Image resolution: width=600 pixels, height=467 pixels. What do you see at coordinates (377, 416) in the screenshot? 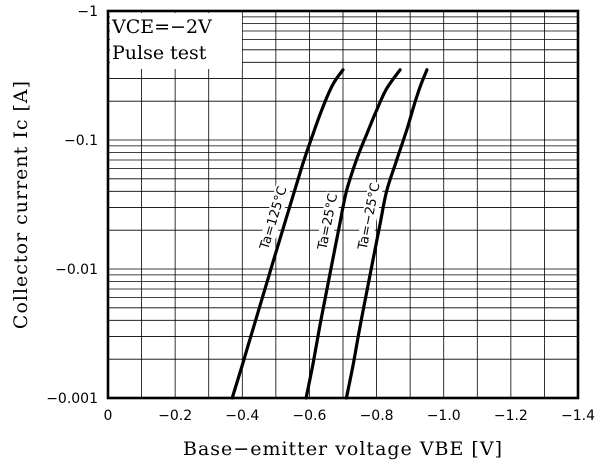
I see `x-tick-label: −0.8` at bounding box center [377, 416].